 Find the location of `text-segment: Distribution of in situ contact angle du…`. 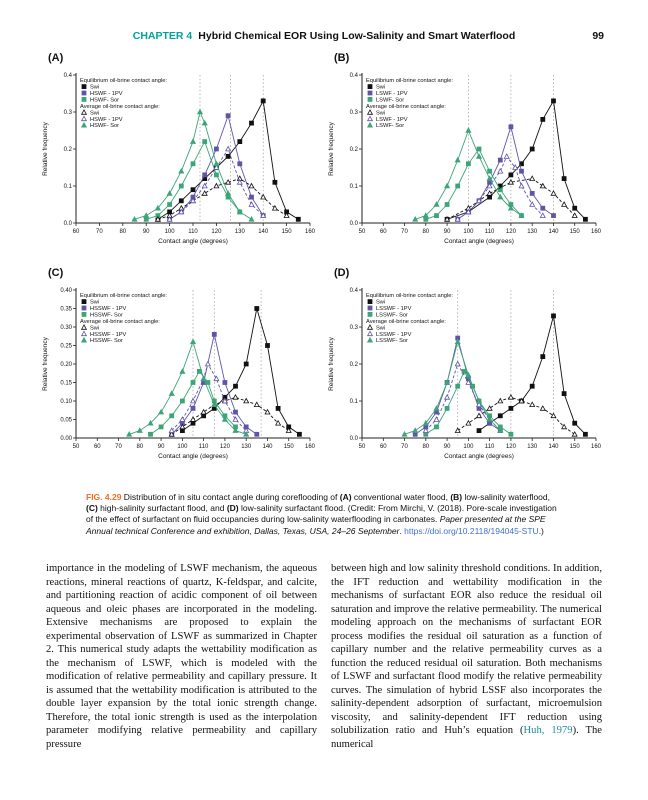

text-segment: Distribution of in situ contact angle du… is located at coordinates (230, 497).